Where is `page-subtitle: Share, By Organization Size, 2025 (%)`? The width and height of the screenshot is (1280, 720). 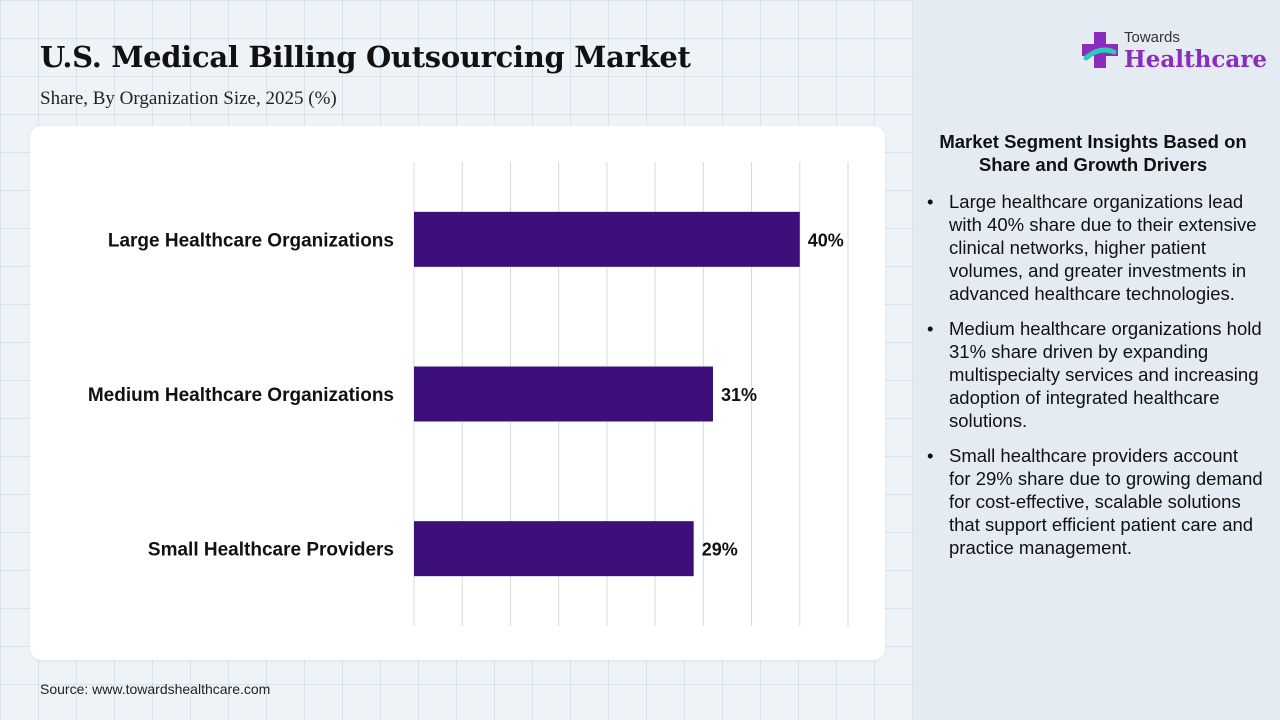 page-subtitle: Share, By Organization Size, 2025 (%) is located at coordinates (188, 98).